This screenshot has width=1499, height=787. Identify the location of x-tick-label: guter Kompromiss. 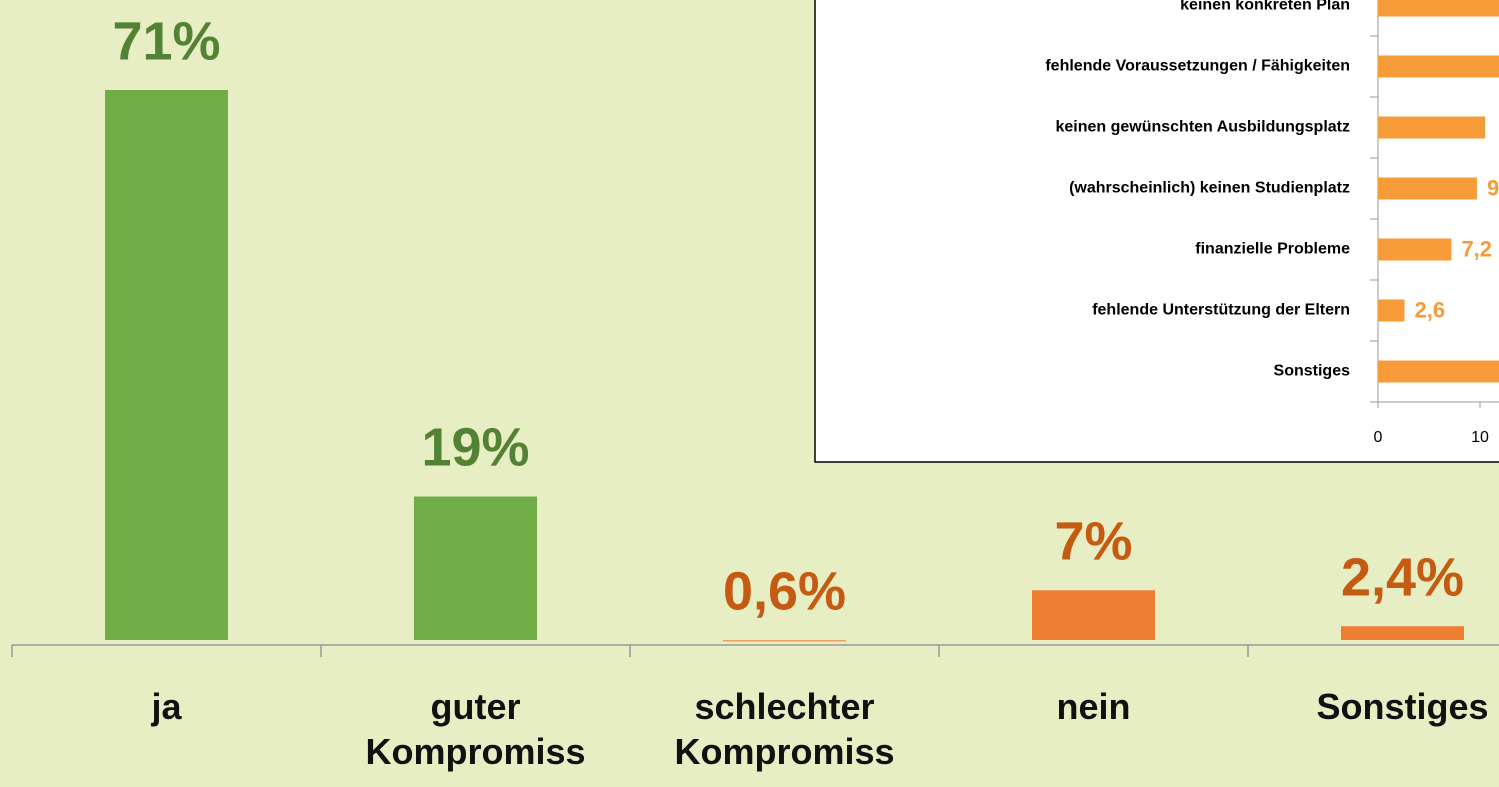
(475, 729).